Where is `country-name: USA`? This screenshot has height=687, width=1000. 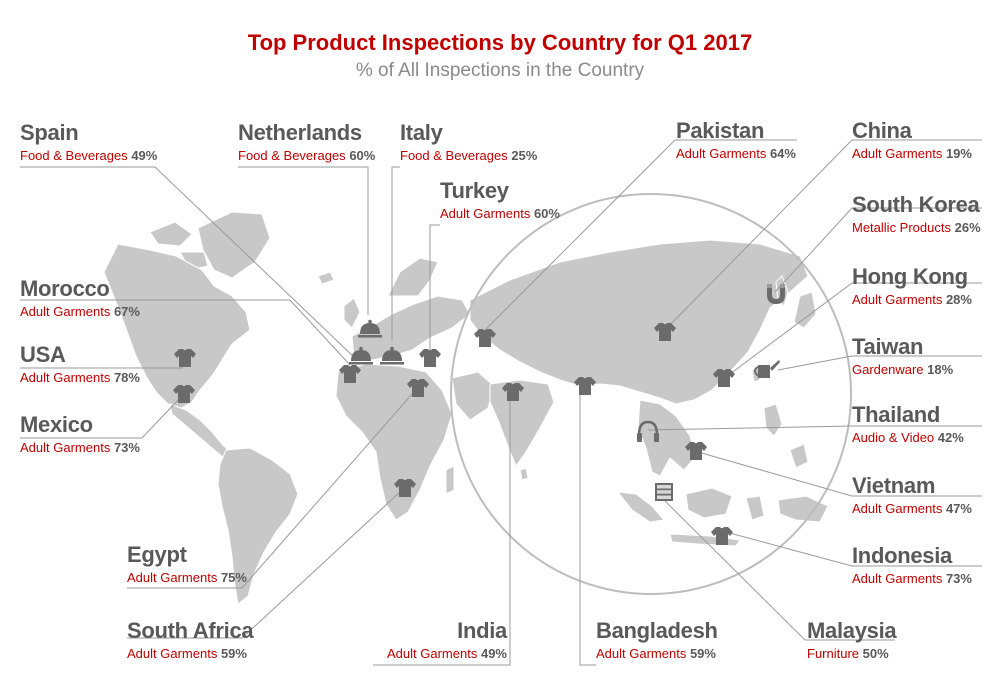 country-name: USA is located at coordinates (43, 354).